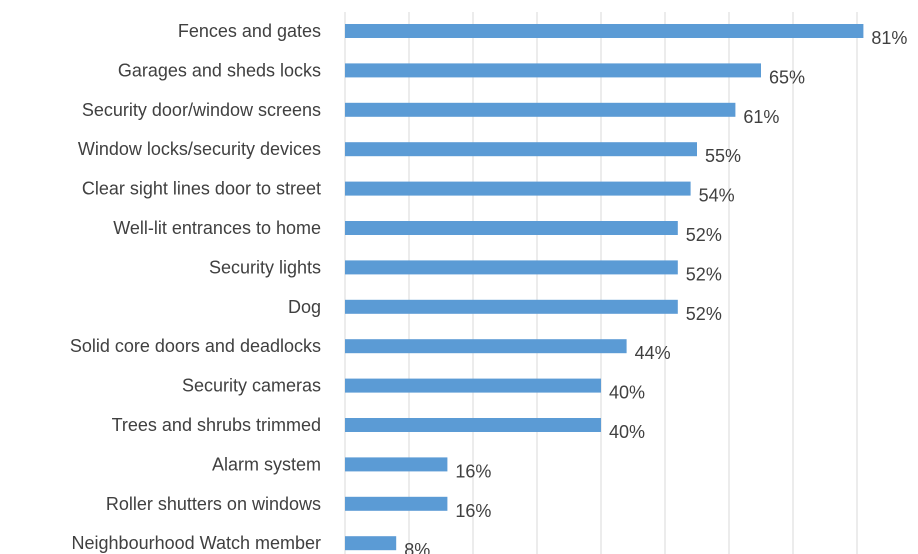 The width and height of the screenshot is (918, 554). Describe the element at coordinates (265, 267) in the screenshot. I see `category-label: Security lights` at that location.